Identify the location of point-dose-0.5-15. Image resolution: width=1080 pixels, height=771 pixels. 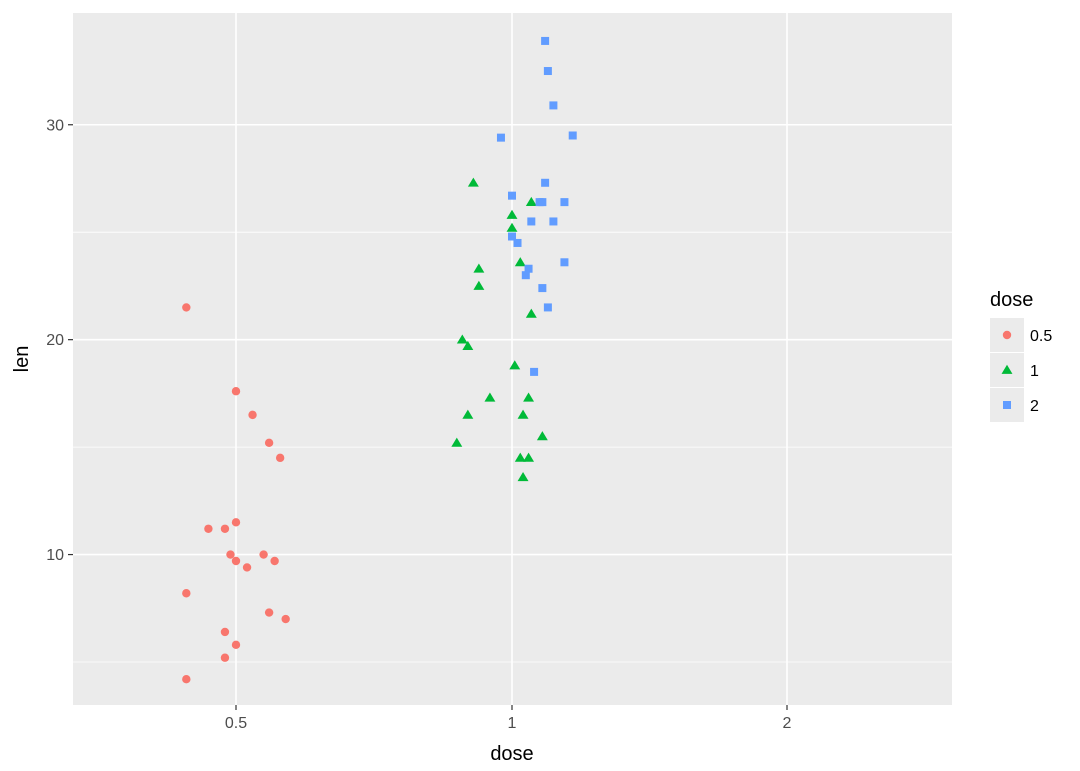
(285, 619).